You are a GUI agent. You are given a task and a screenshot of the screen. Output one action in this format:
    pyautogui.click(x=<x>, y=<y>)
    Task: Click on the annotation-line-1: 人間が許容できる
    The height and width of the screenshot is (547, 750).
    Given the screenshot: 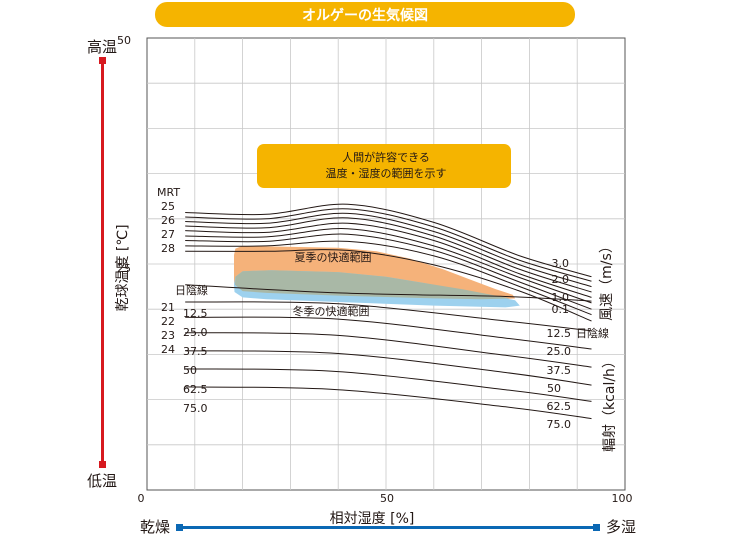 What is the action you would take?
    pyautogui.click(x=386, y=157)
    